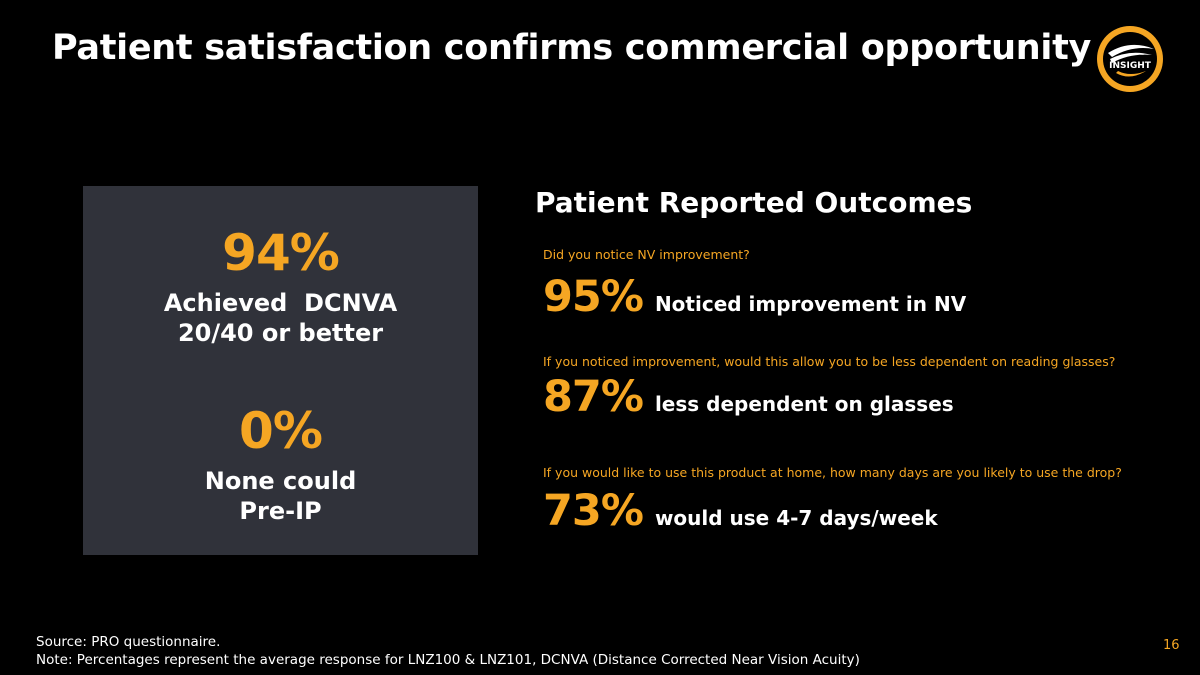 The width and height of the screenshot is (1200, 675). Describe the element at coordinates (280, 333) in the screenshot. I see `stat-dcnva-label-line2: 20/40 or better` at that location.